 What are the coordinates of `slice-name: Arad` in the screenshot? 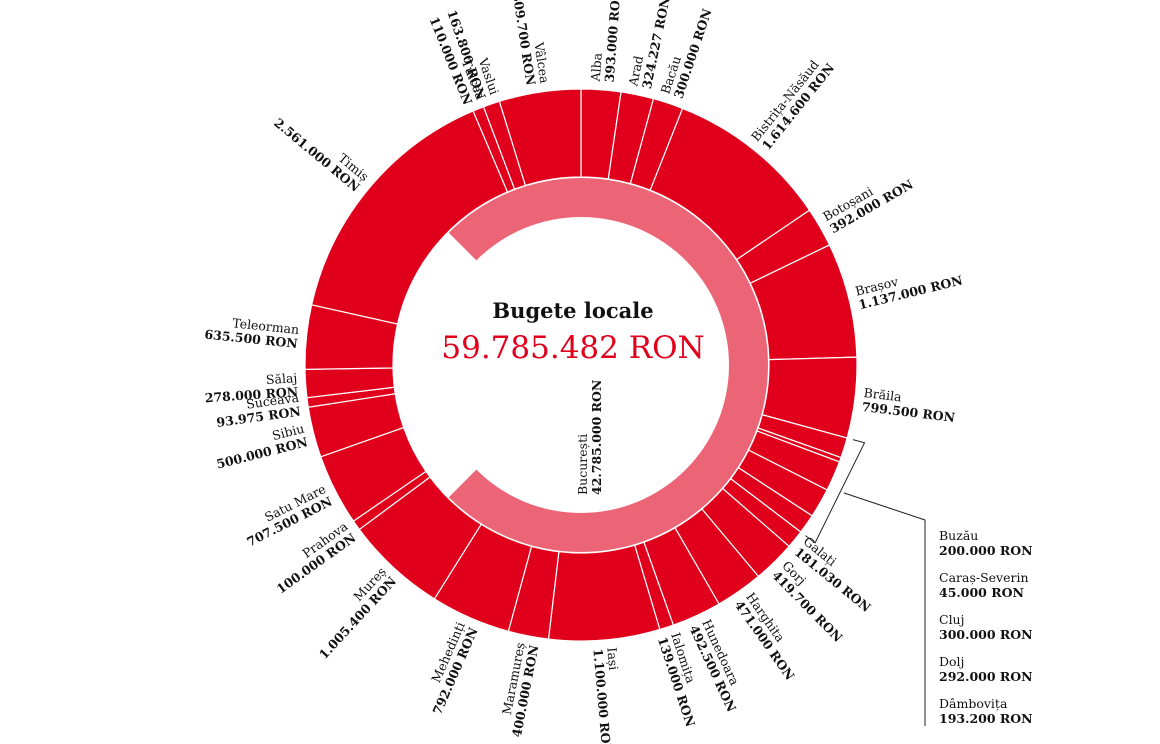 It's located at (635, 71).